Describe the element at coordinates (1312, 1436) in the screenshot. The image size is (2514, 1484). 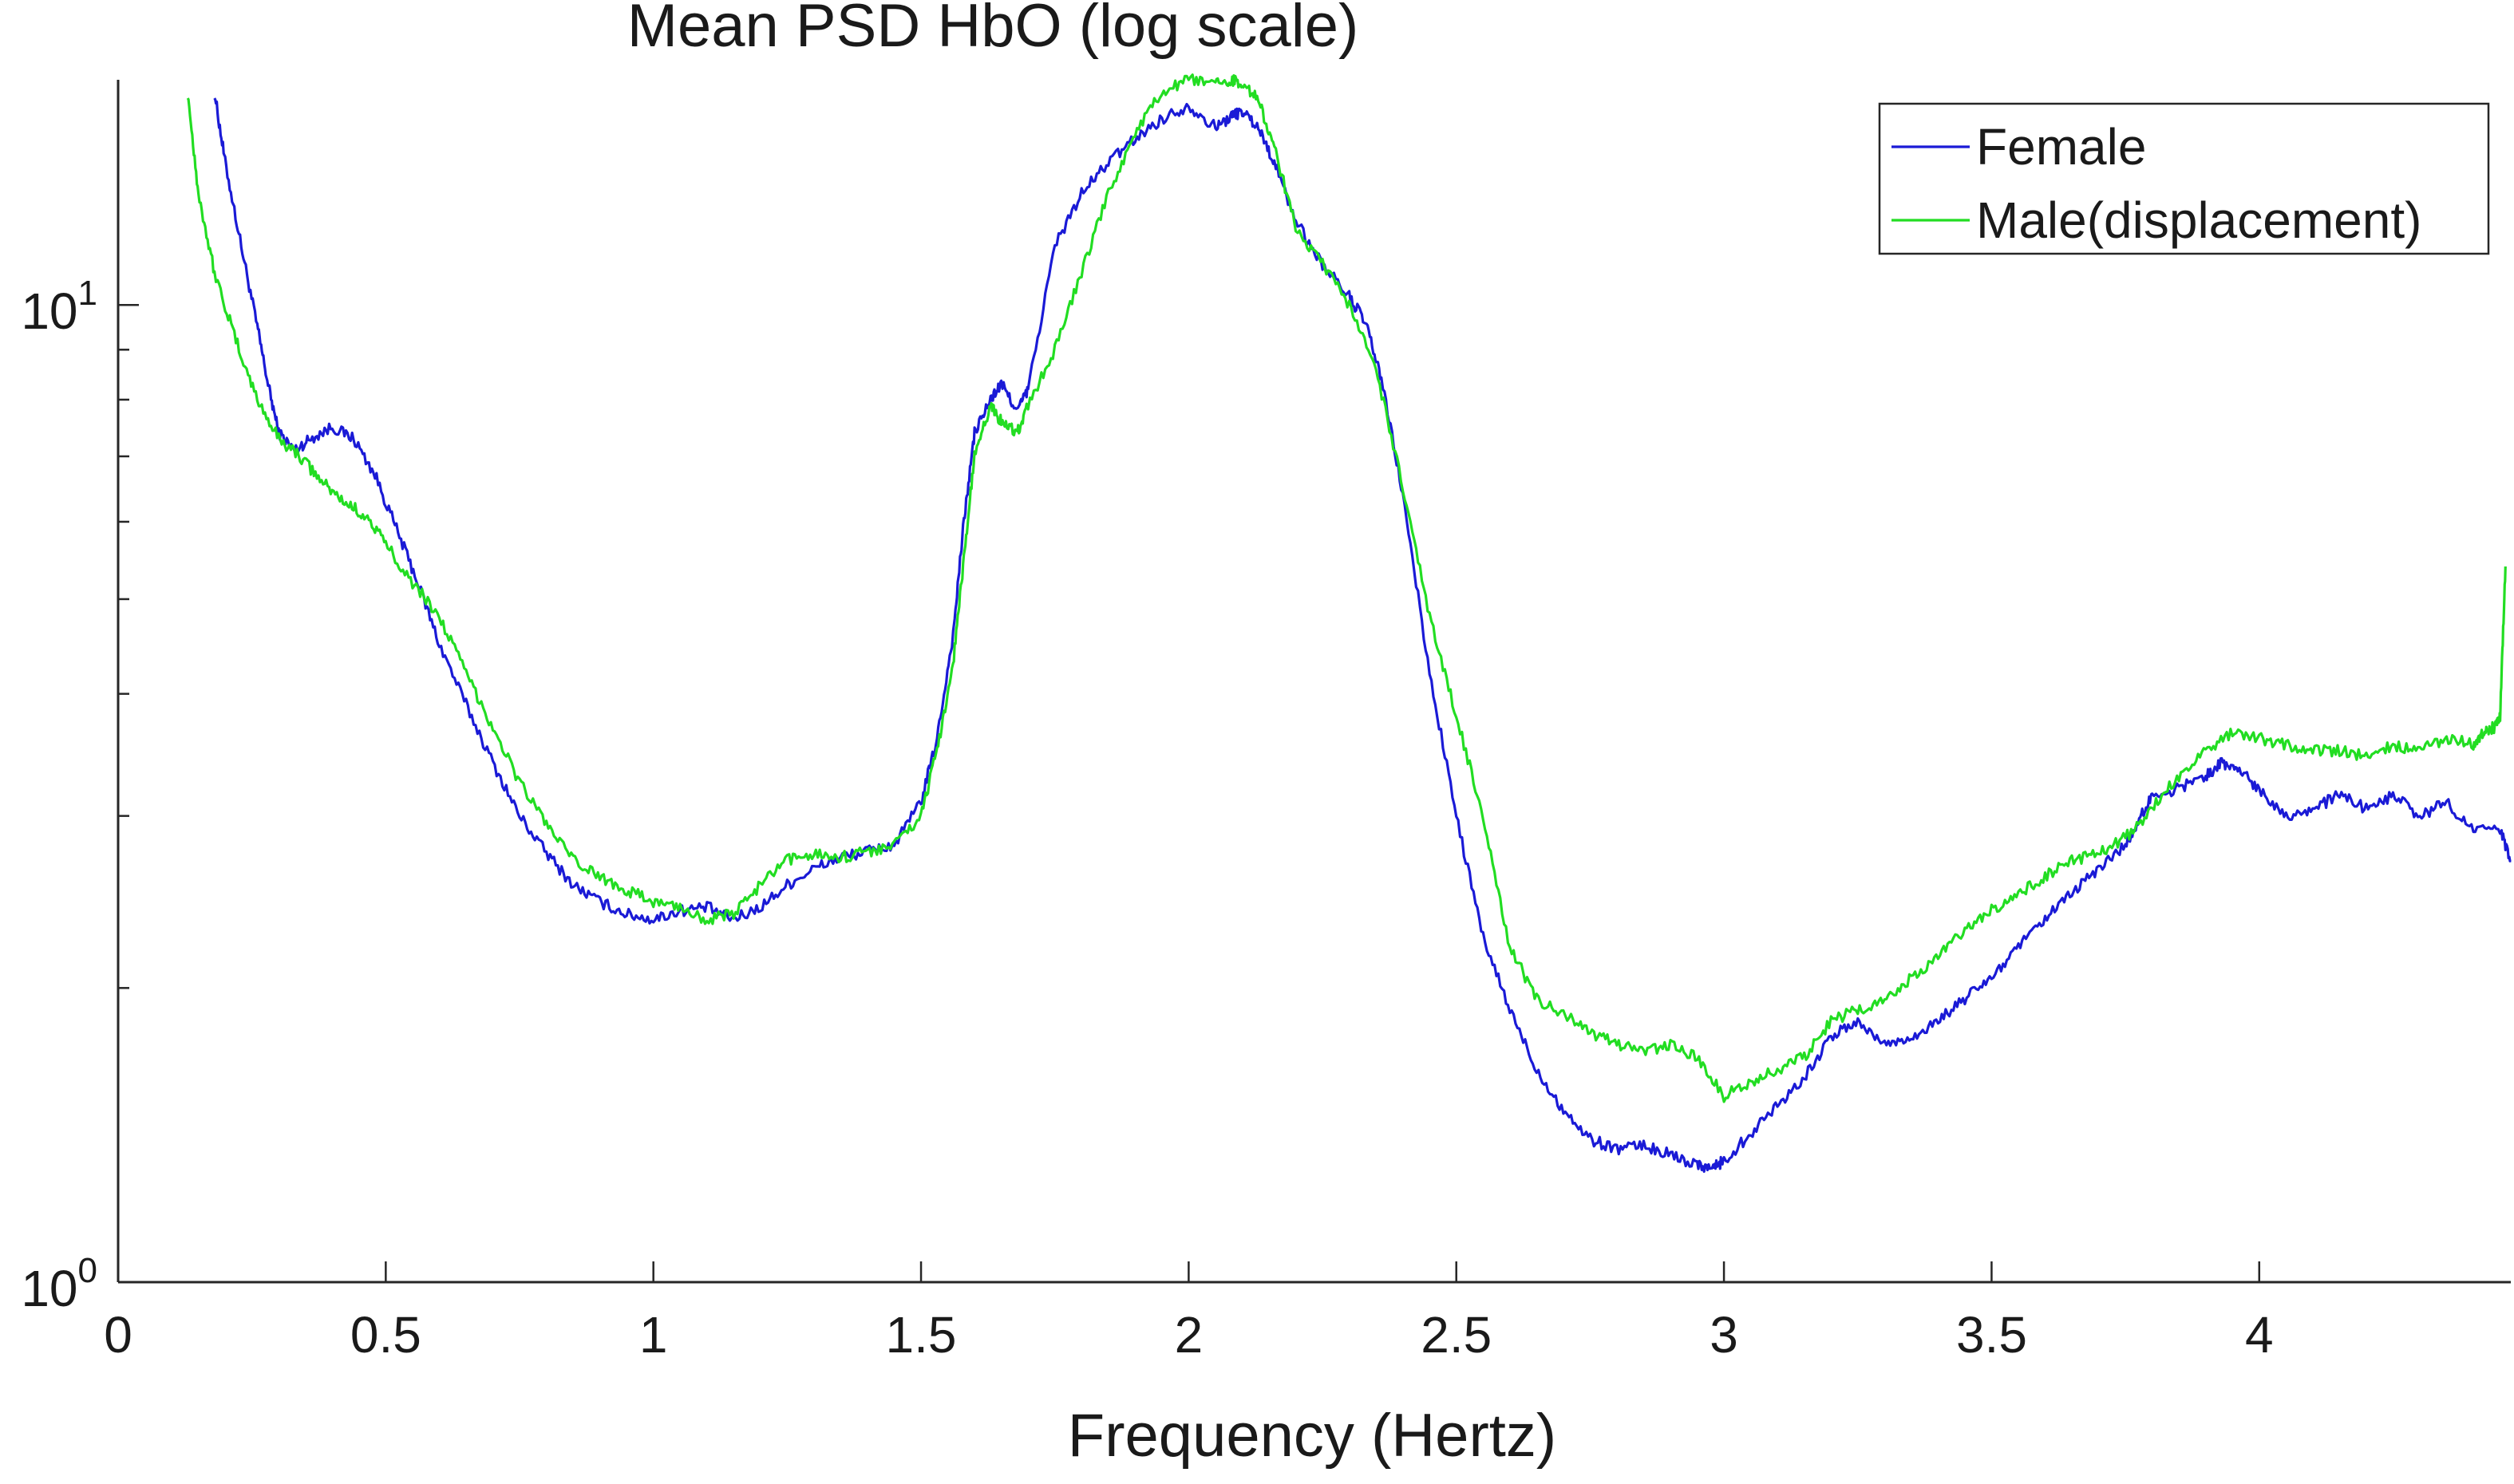
I see `x-axis-label: Frequency (Hertz)` at that location.